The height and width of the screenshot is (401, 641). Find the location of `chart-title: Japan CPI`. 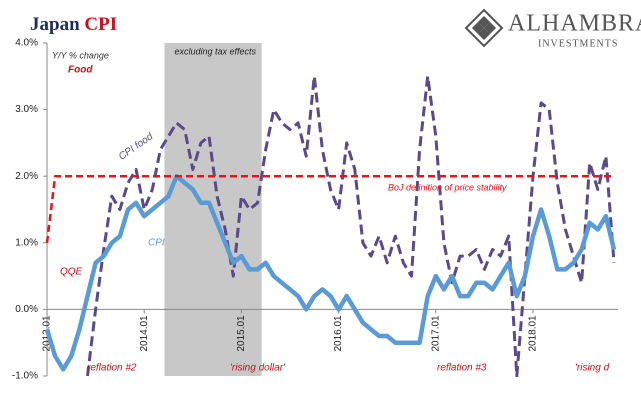

chart-title: Japan CPI is located at coordinates (73, 24).